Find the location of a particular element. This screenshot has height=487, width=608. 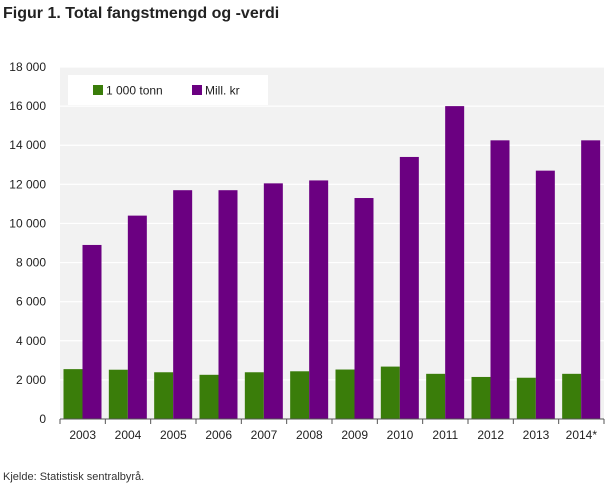

source-note: Kjelde: Statistisk sentralbyrå. is located at coordinates (74, 477).